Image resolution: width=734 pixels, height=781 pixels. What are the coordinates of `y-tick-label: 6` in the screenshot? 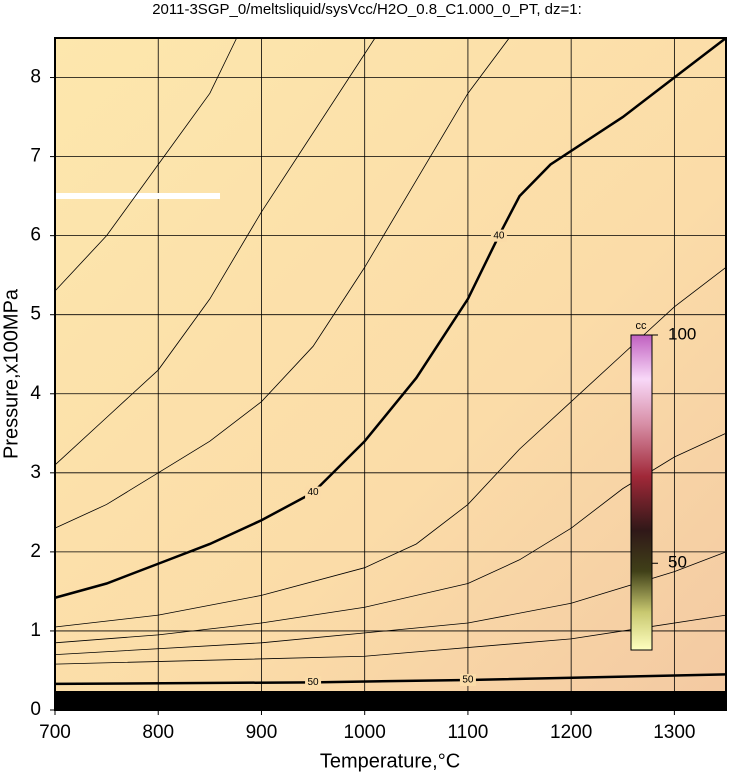 It's located at (35, 235).